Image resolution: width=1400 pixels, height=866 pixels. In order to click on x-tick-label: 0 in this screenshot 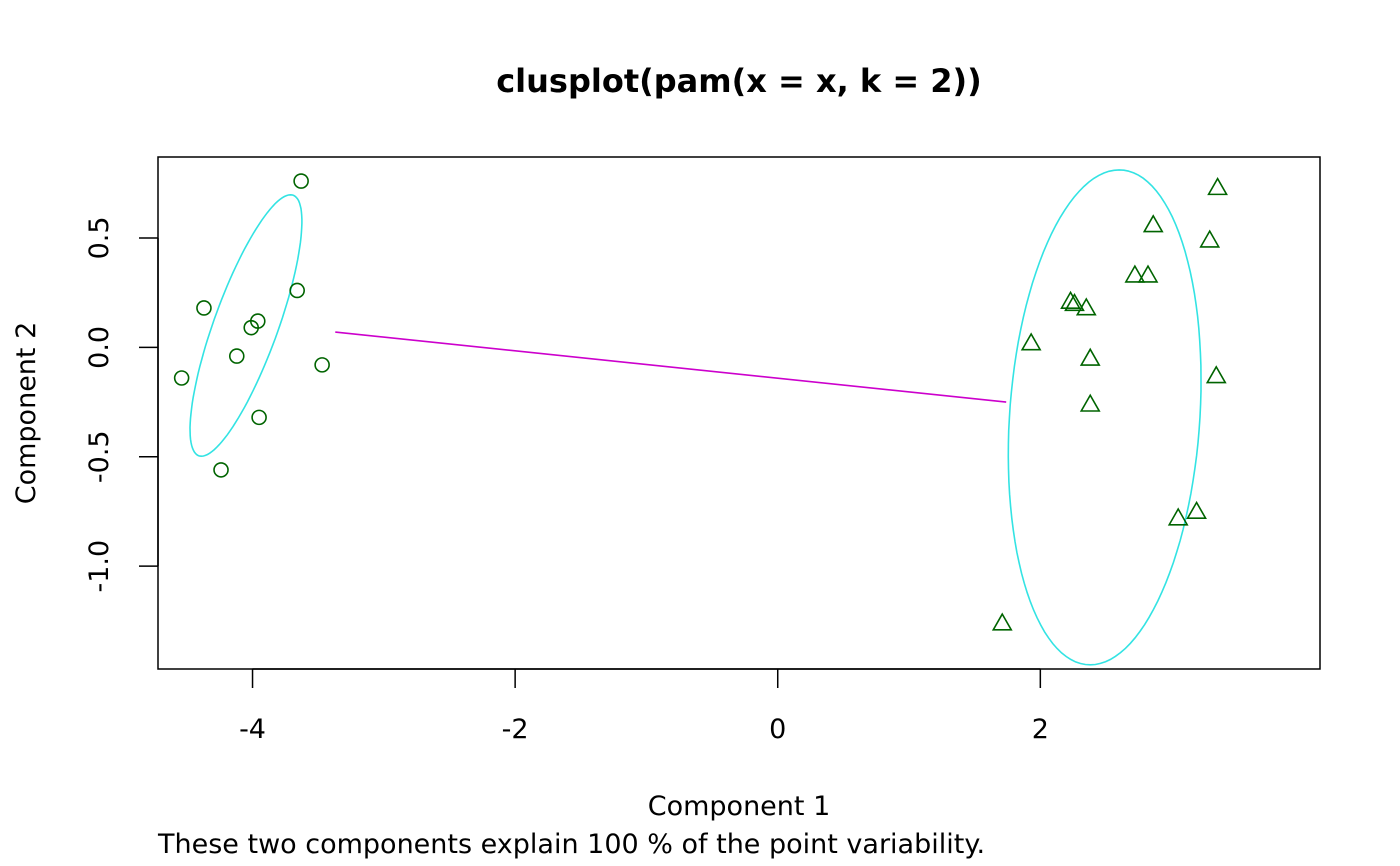, I will do `click(777, 729)`.